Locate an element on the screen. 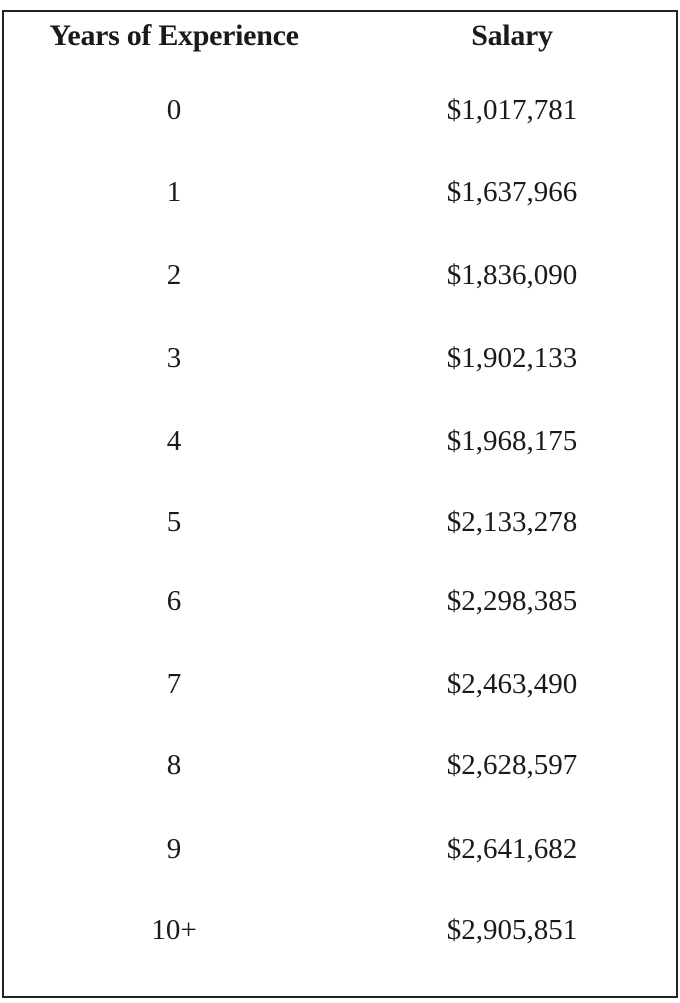 This screenshot has height=1003, width=680. years-cell: 2 is located at coordinates (174, 274).